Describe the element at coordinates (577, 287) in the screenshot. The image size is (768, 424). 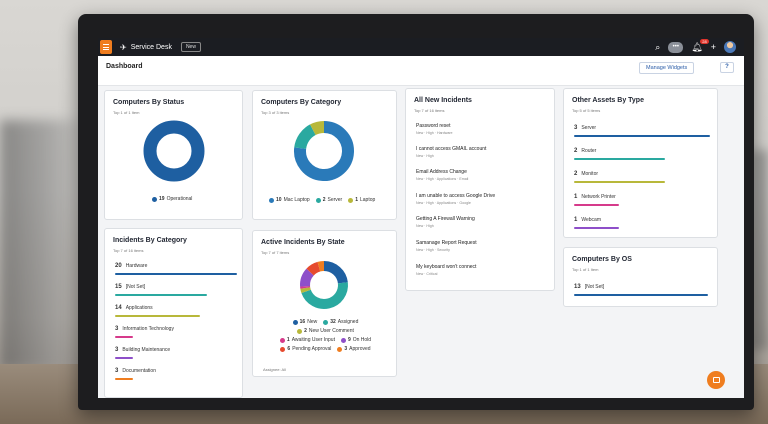
I see `bar-count: 13` at that location.